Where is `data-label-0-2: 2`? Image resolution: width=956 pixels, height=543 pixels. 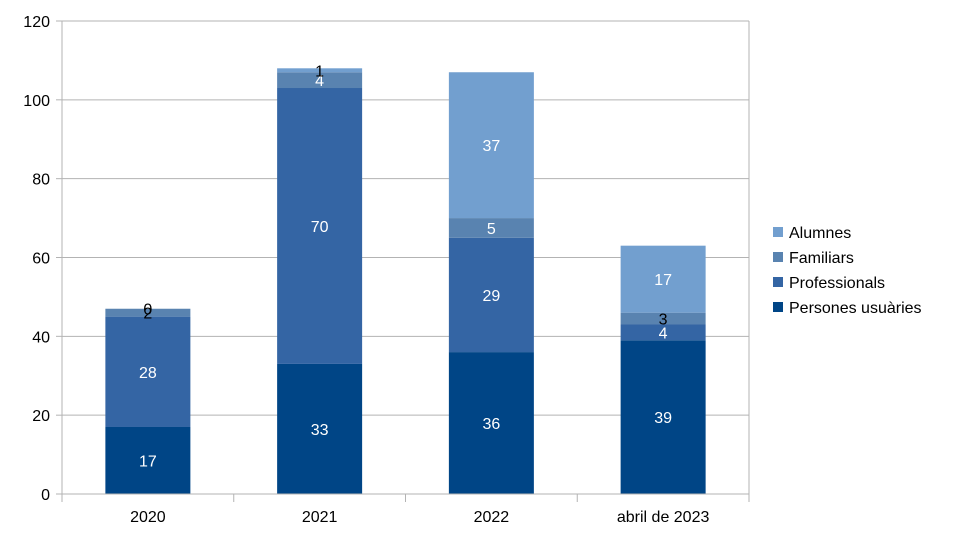
data-label-0-2: 2 is located at coordinates (147, 314).